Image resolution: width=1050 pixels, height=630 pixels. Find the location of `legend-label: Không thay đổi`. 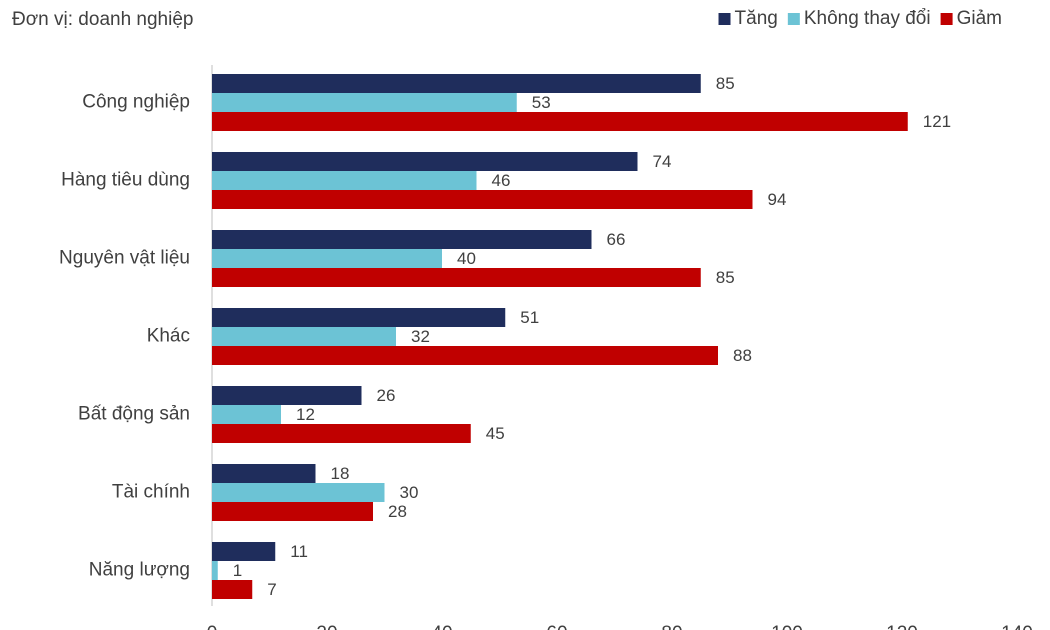

legend-label: Không thay đổi is located at coordinates (867, 18).